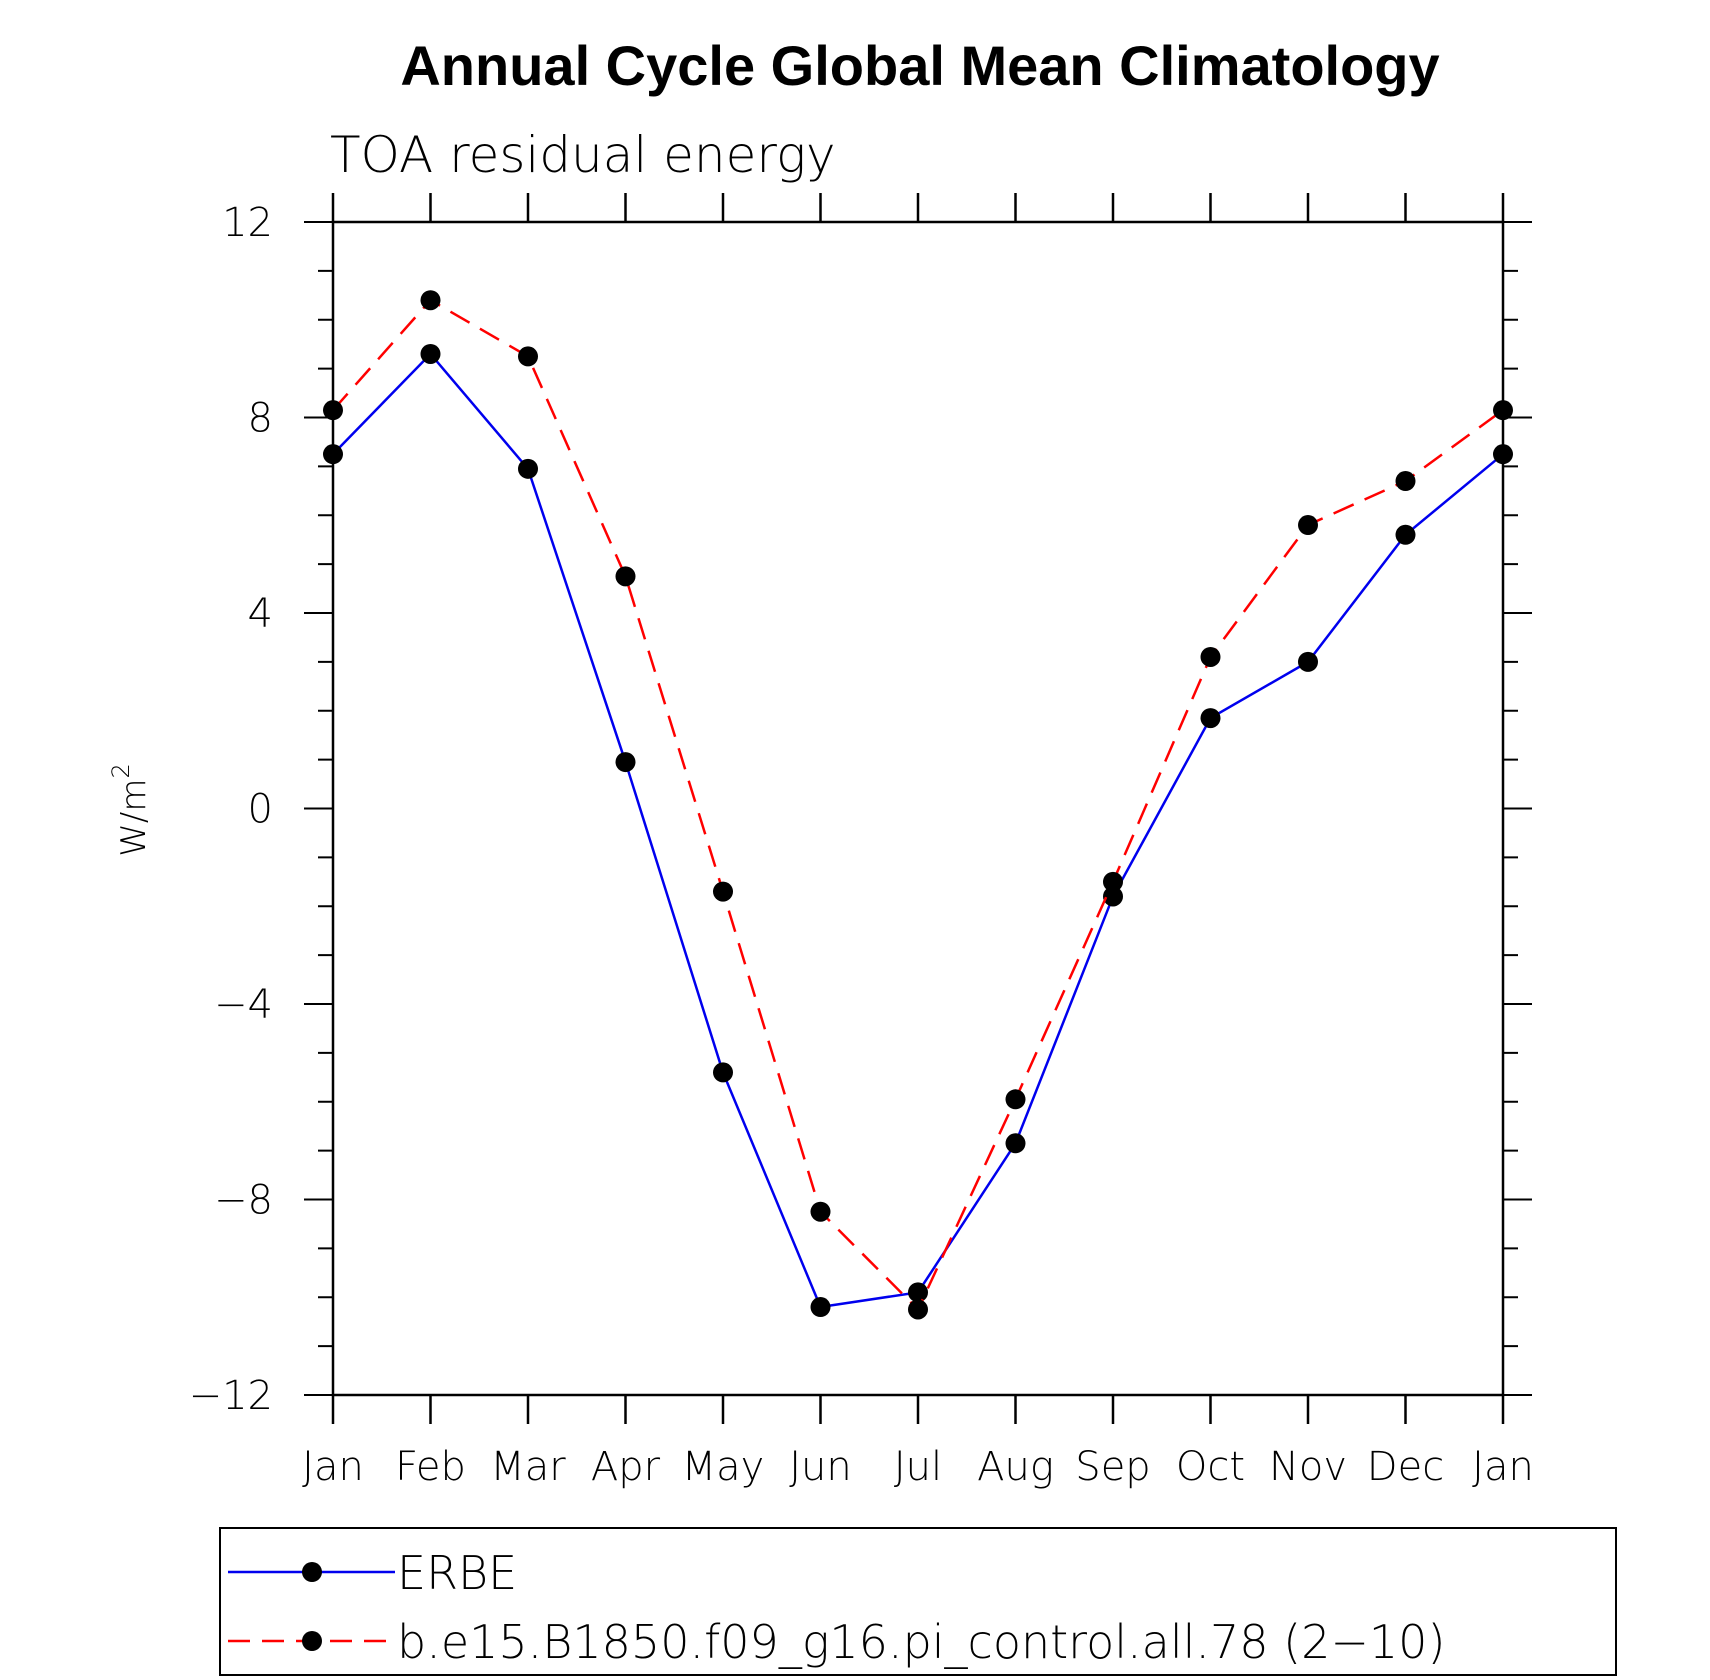  I want to click on y-tick-label: −12, so click(231, 1396).